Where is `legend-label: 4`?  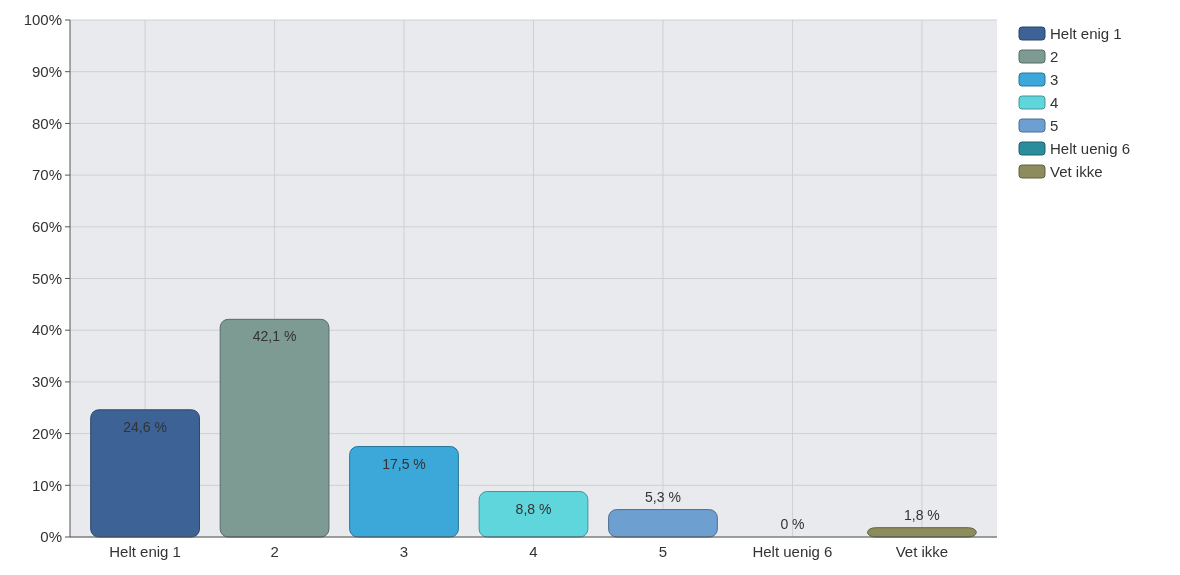
legend-label: 4 is located at coordinates (1054, 103).